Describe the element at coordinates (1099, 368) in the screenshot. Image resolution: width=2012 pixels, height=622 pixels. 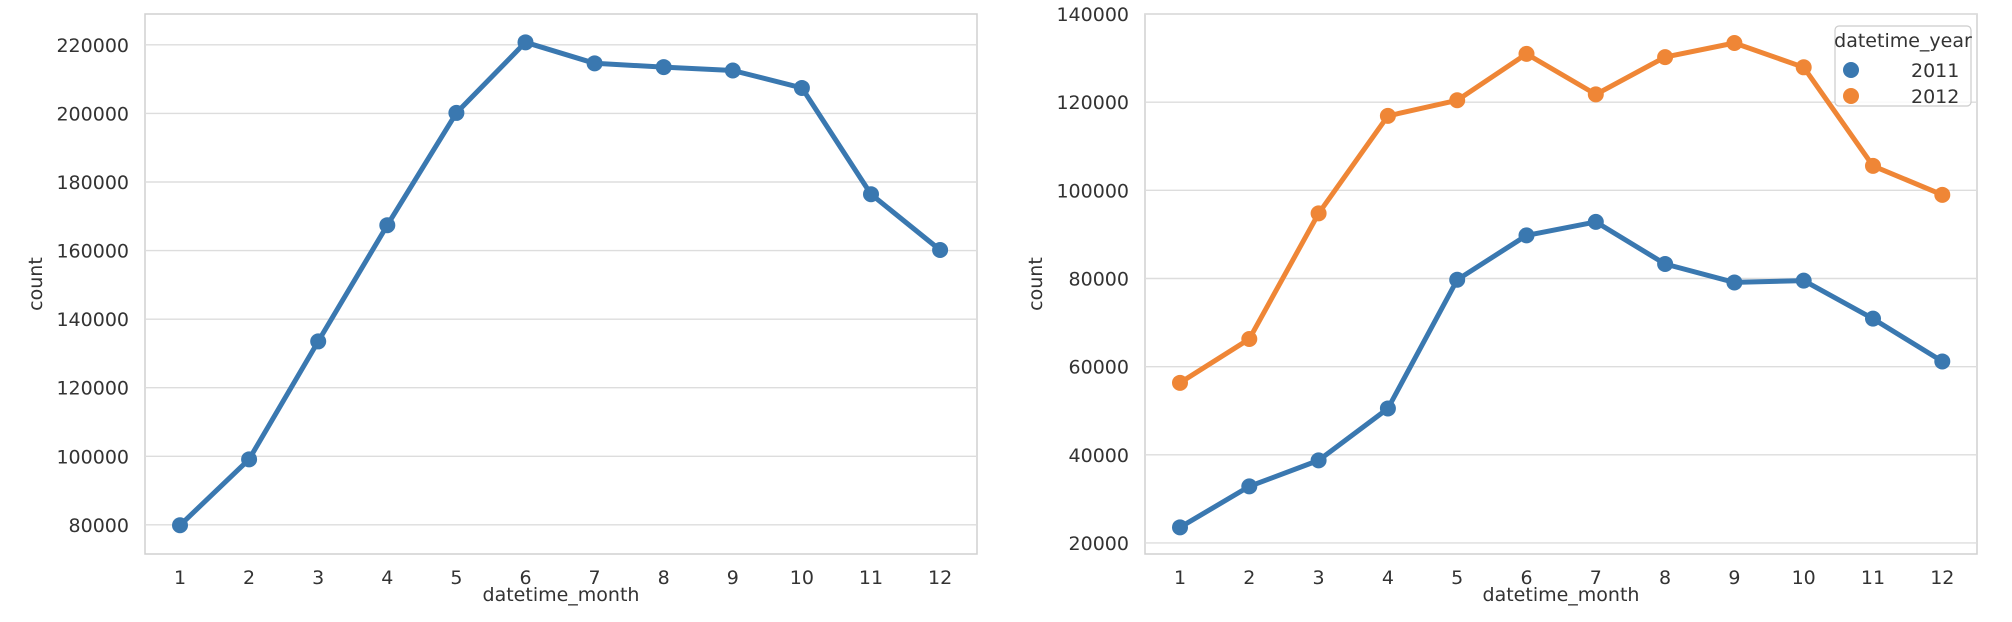
I see `y-tick-label: 60000` at that location.